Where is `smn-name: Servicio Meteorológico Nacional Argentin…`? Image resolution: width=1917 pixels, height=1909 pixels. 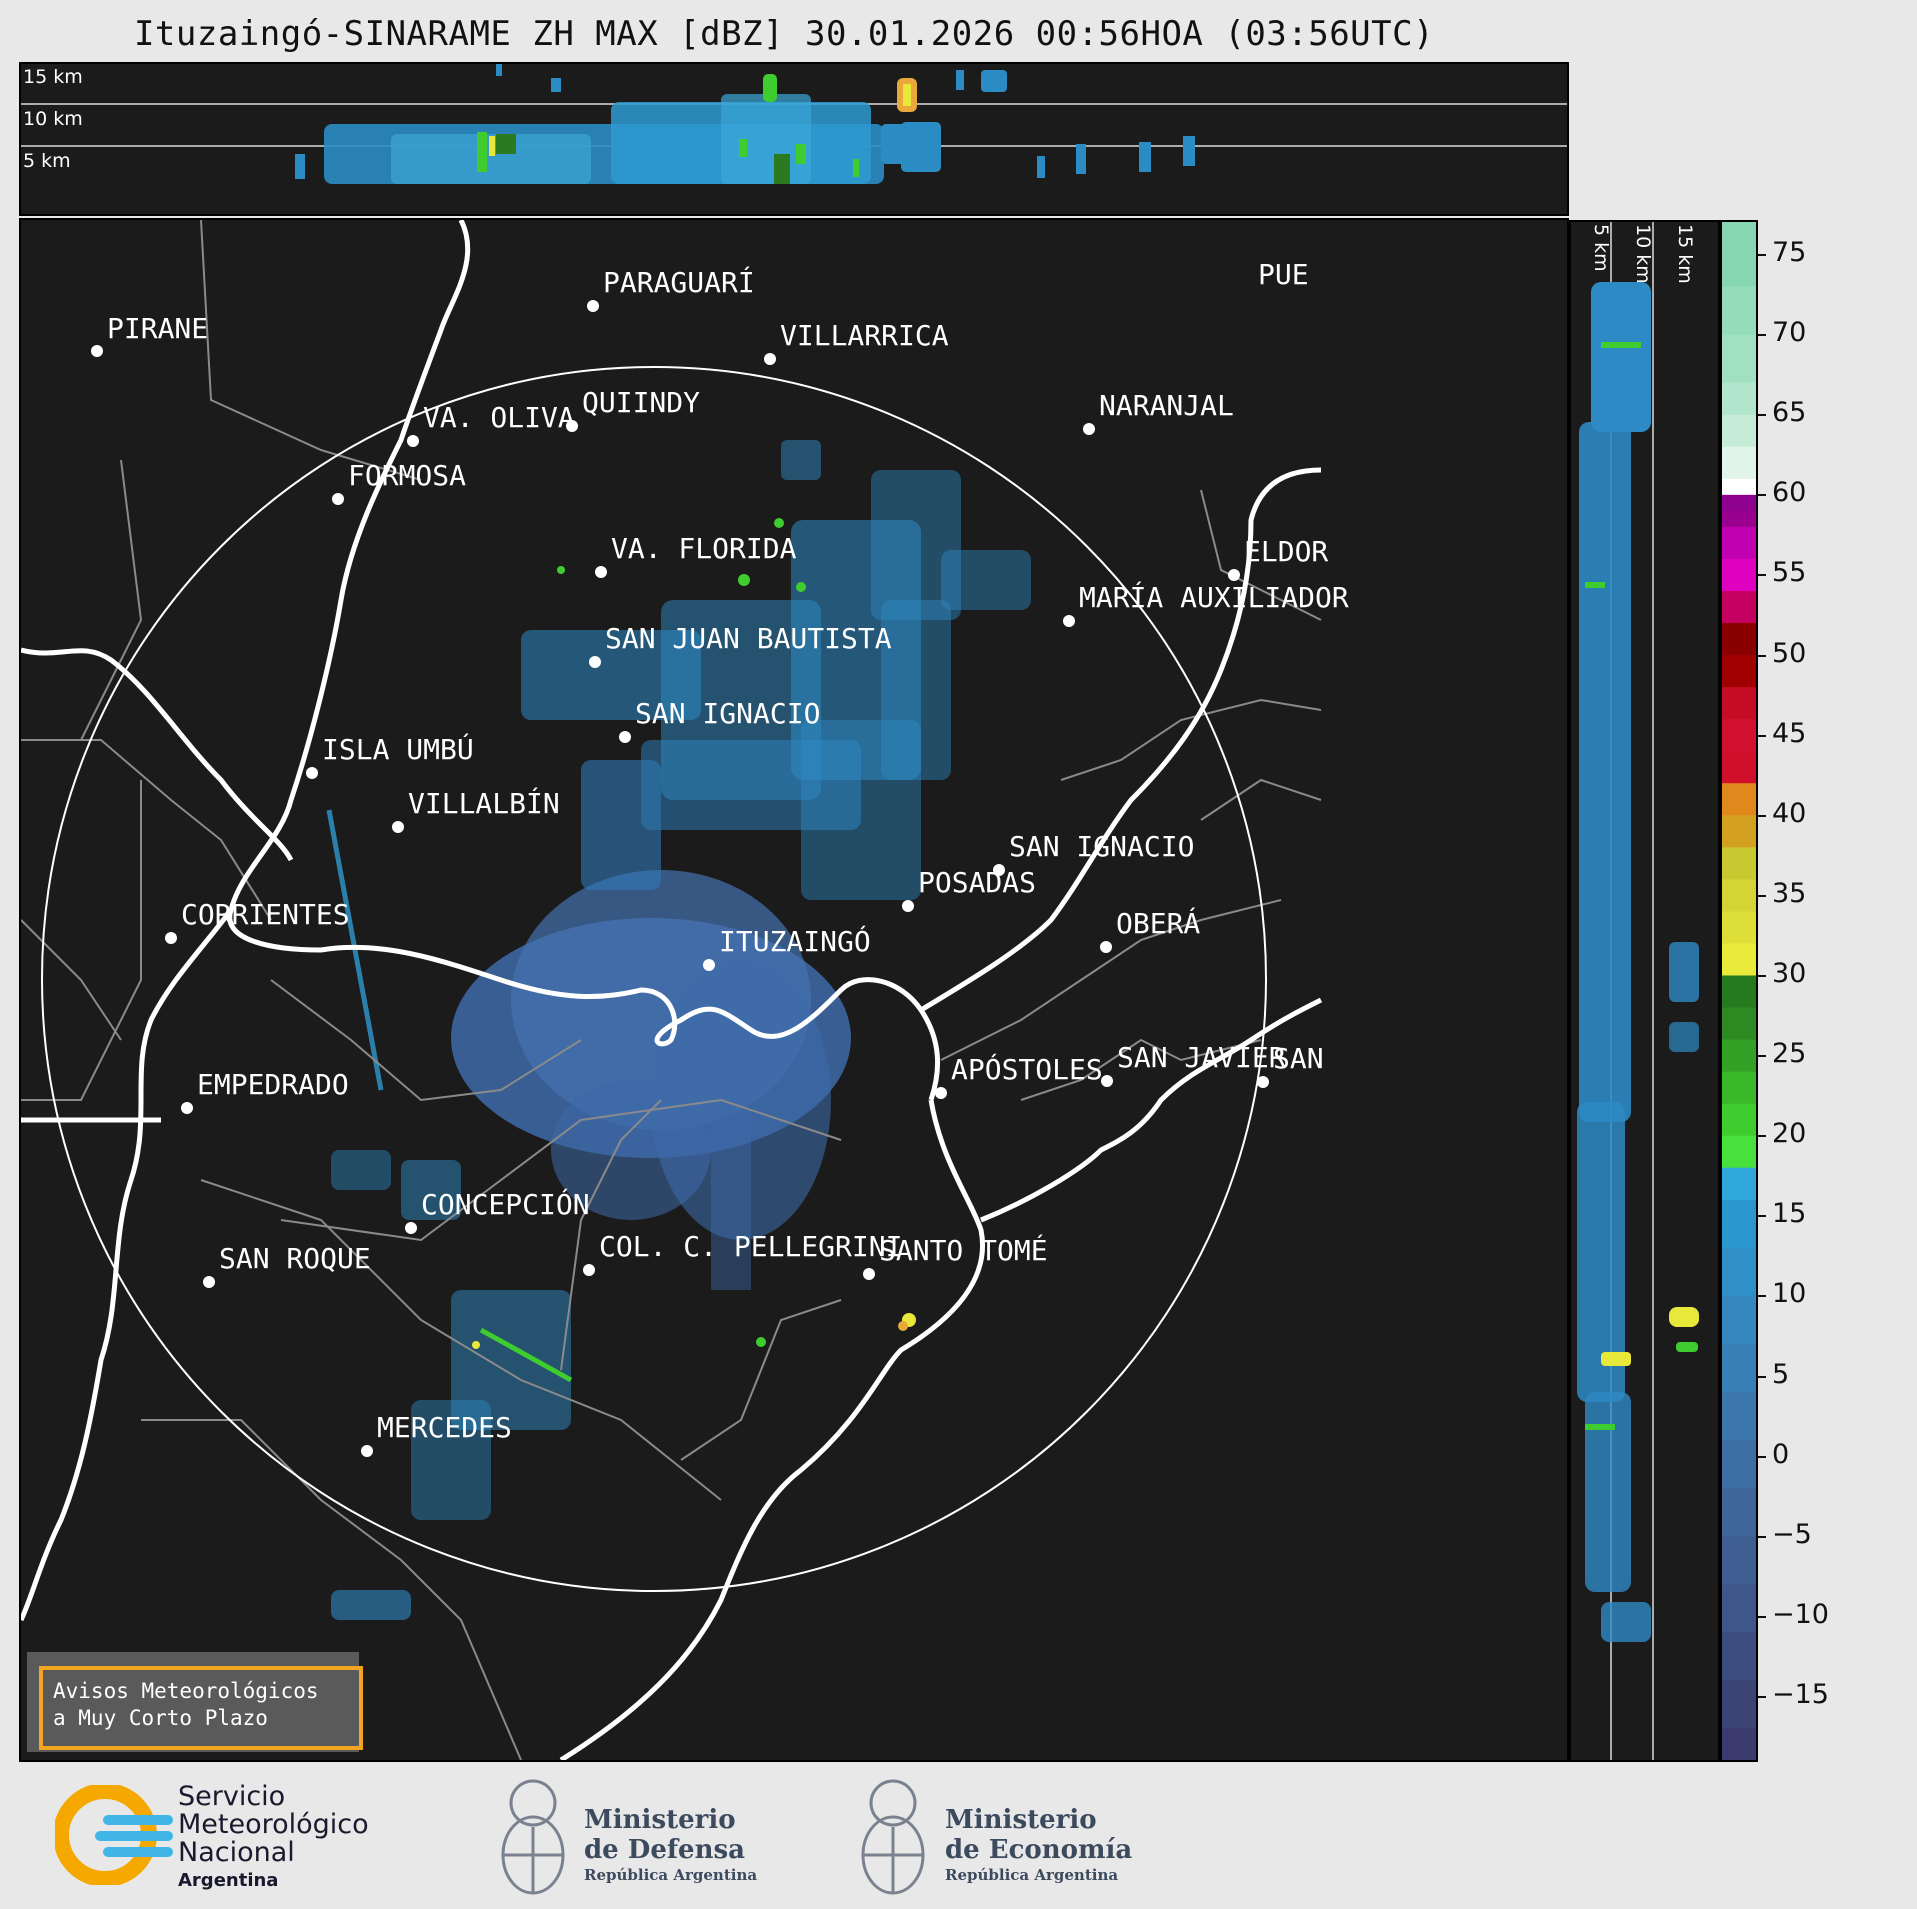 smn-name: Servicio Meteorológico Nacional Argentin… is located at coordinates (273, 1839).